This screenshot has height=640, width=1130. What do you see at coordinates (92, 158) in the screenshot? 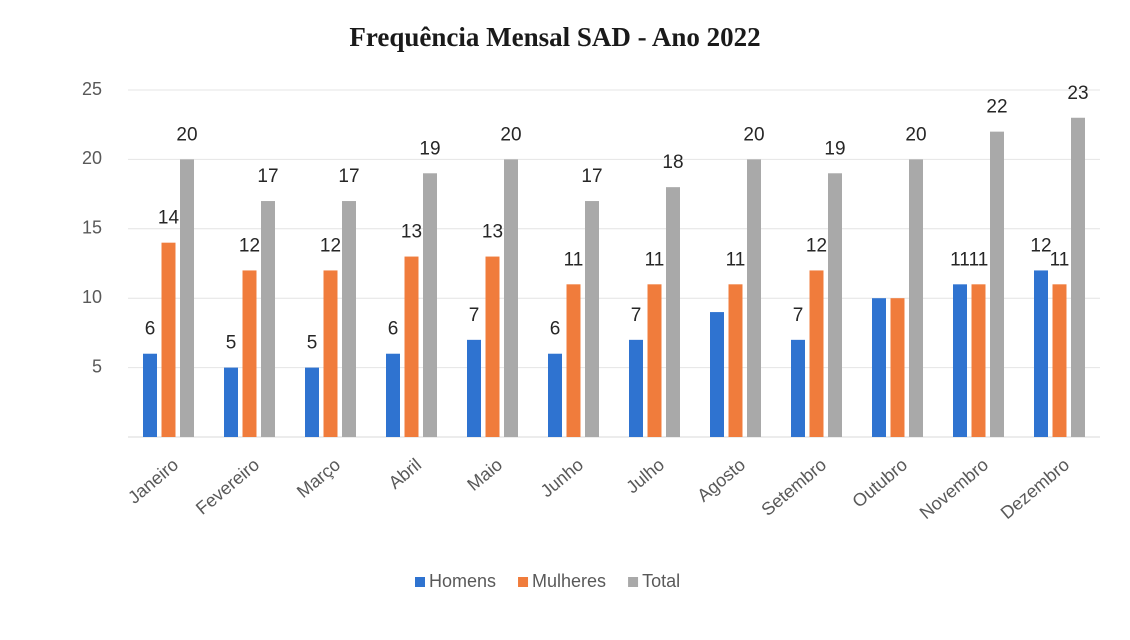
I see `y-tick-label: 20` at bounding box center [92, 158].